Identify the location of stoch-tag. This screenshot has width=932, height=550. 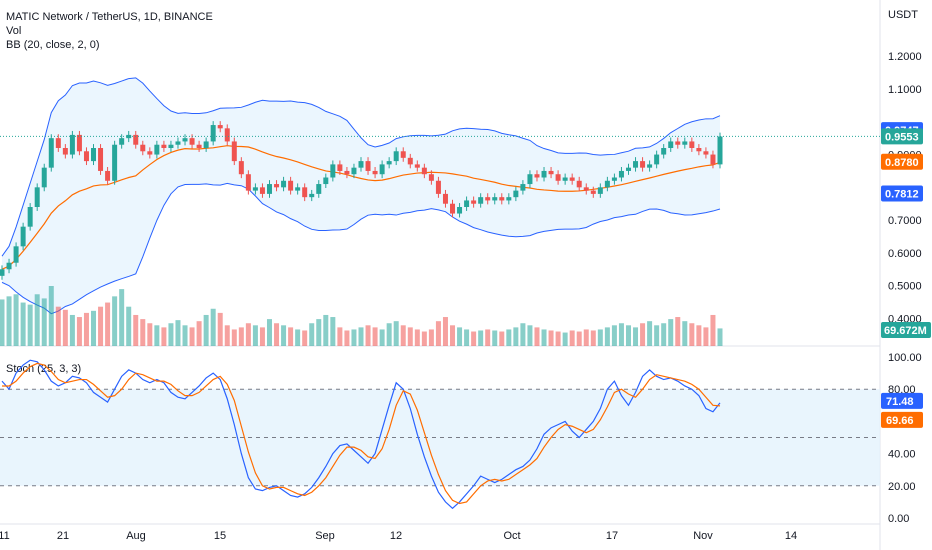
(902, 400).